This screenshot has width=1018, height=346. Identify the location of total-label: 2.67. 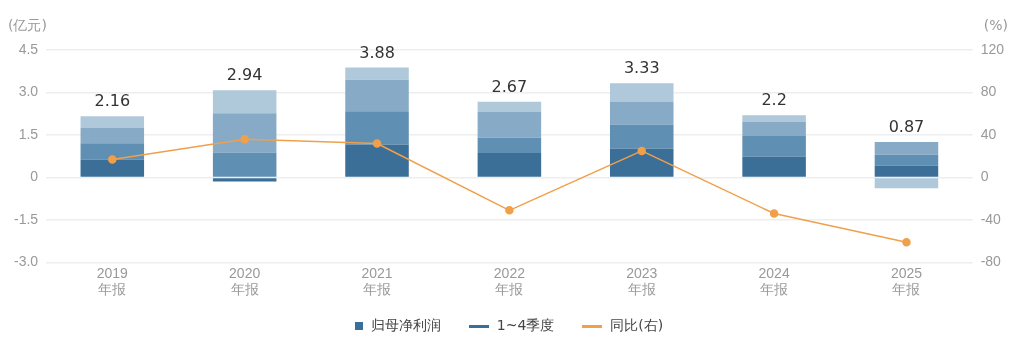
(509, 86).